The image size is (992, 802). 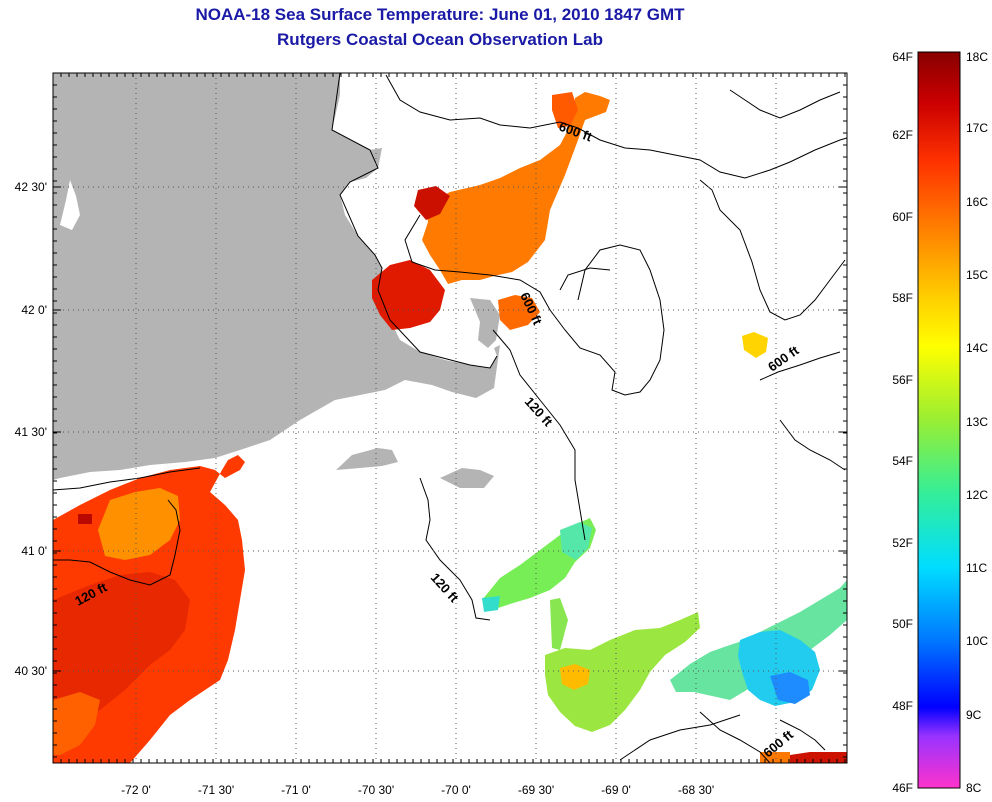 I want to click on island-marthas-vineyard, so click(x=367, y=459).